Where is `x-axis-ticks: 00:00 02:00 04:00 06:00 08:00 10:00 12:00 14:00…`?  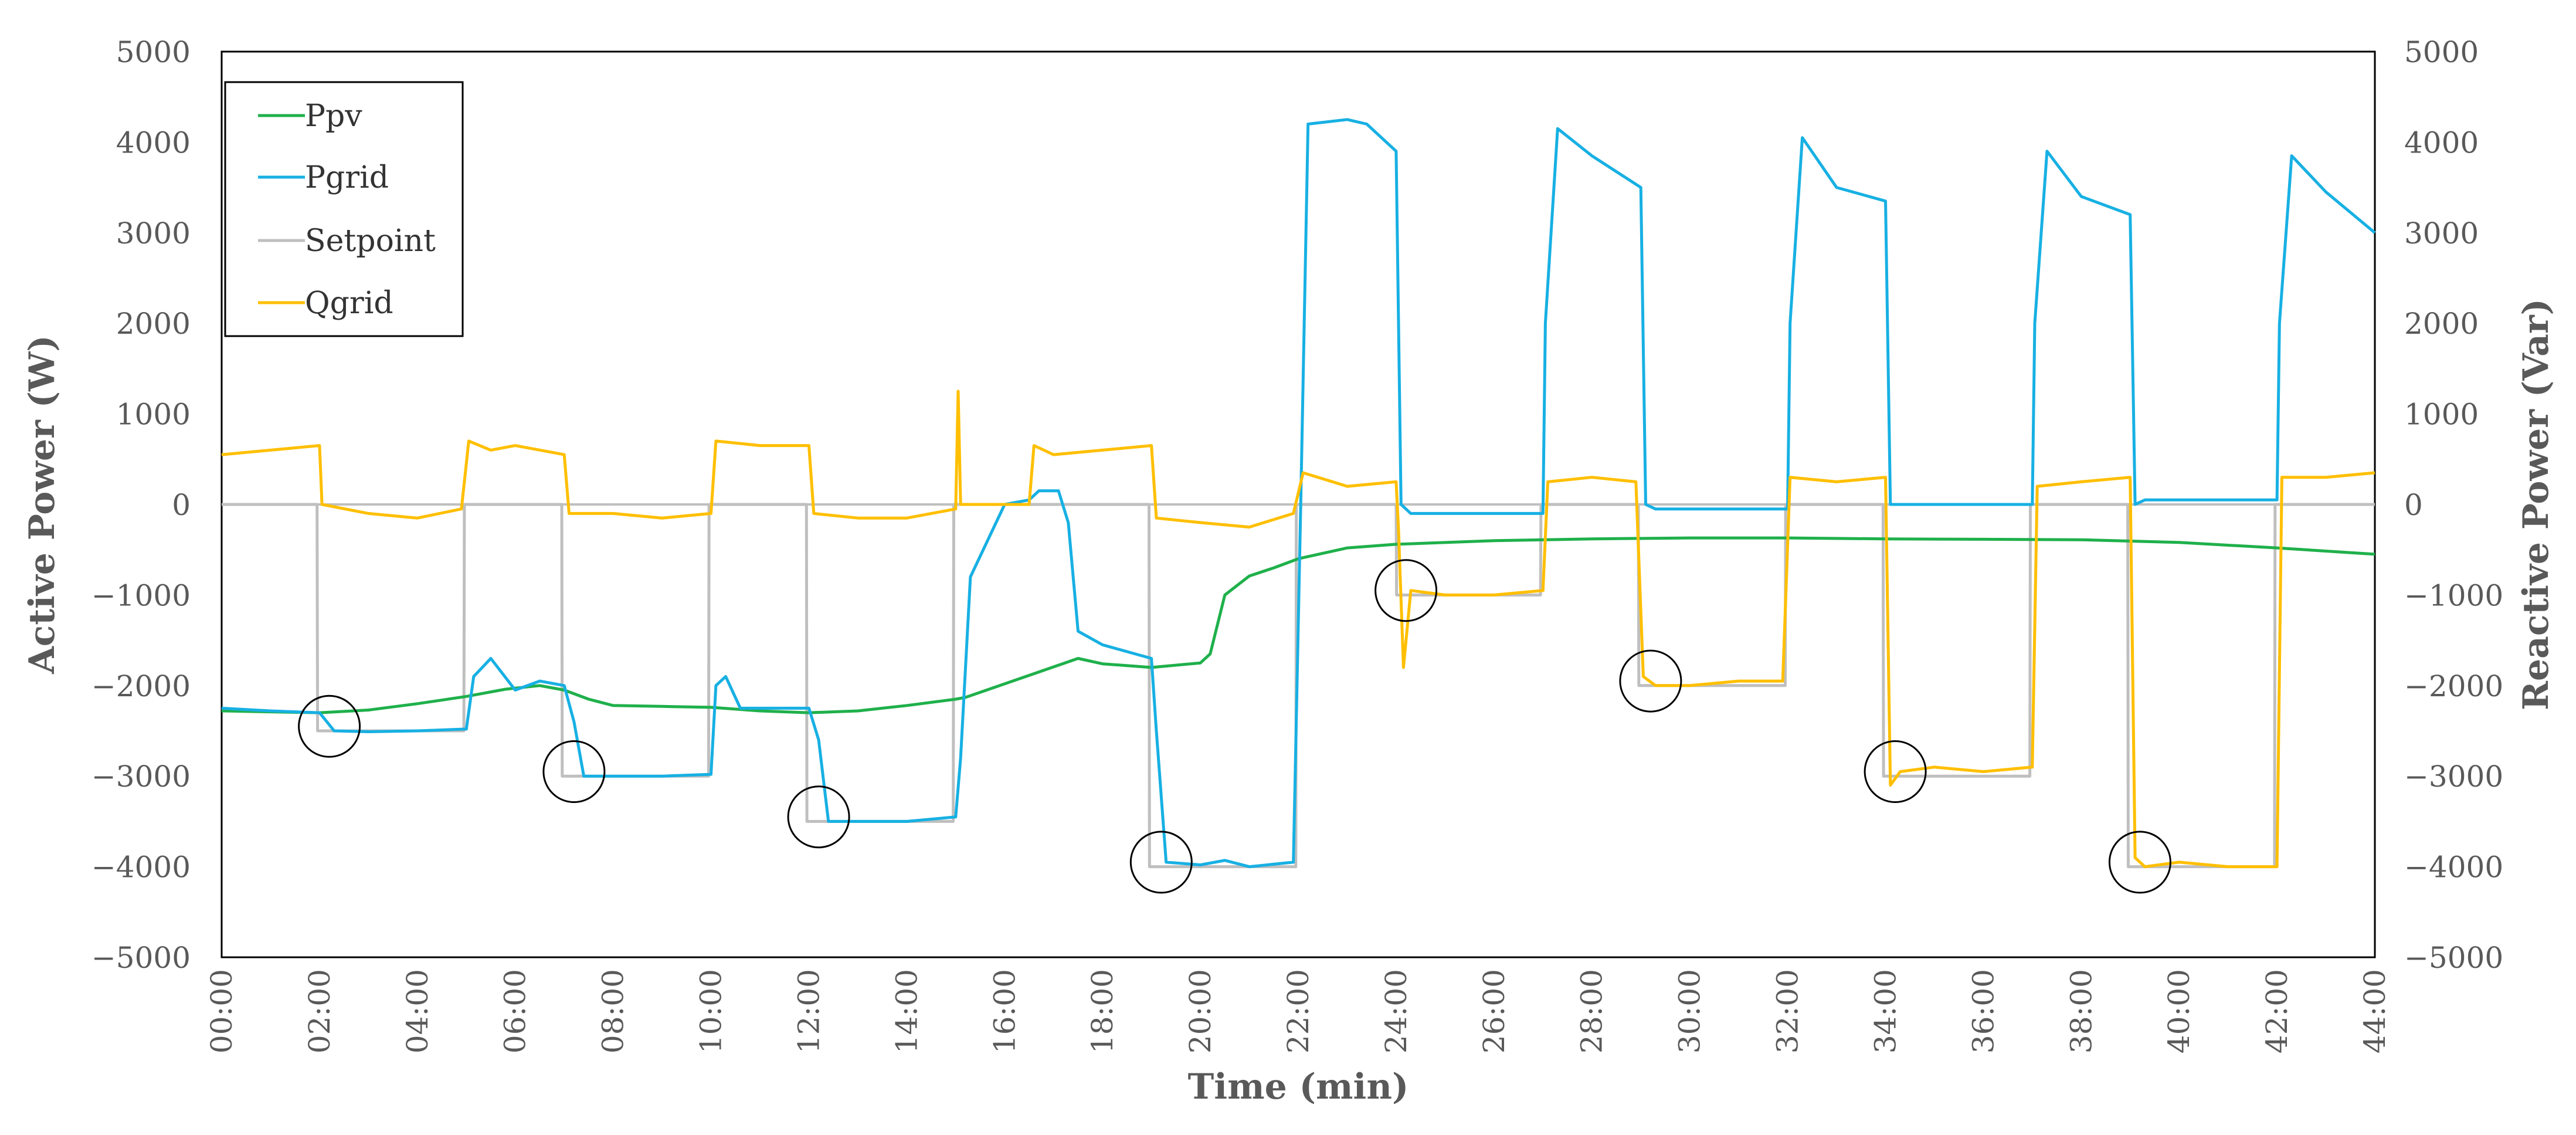 x-axis-ticks: 00:00 02:00 04:00 06:00 08:00 10:00 12:00 14:00… is located at coordinates (1298, 1011).